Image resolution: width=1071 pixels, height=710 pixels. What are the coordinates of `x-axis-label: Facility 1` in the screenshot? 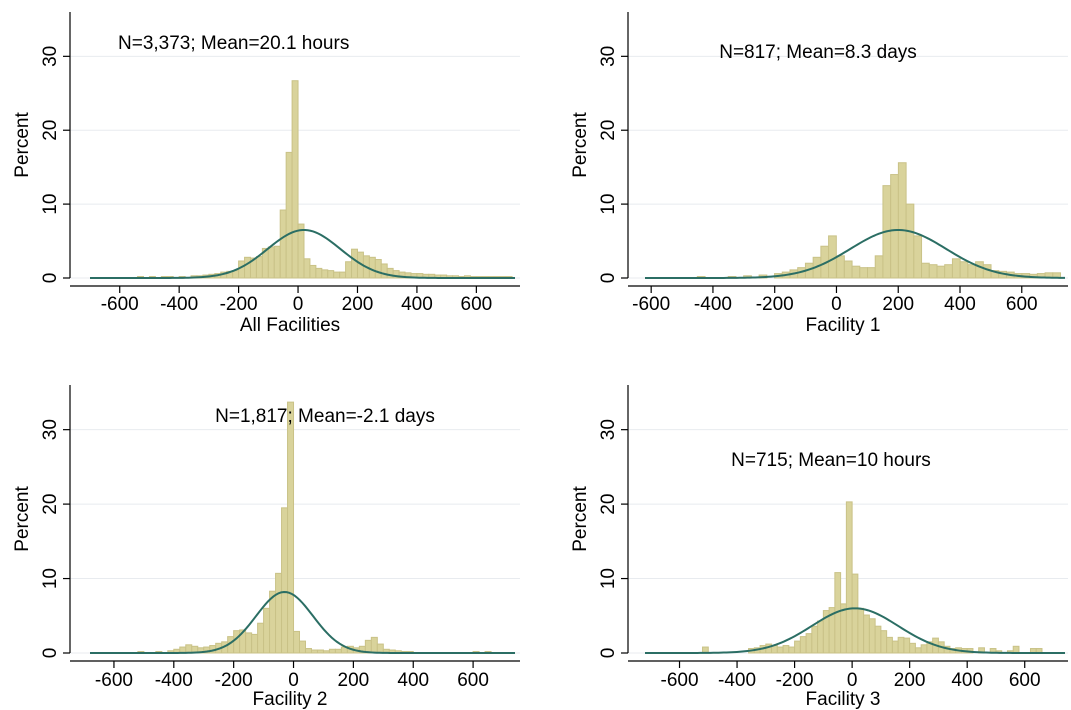 It's located at (843, 325).